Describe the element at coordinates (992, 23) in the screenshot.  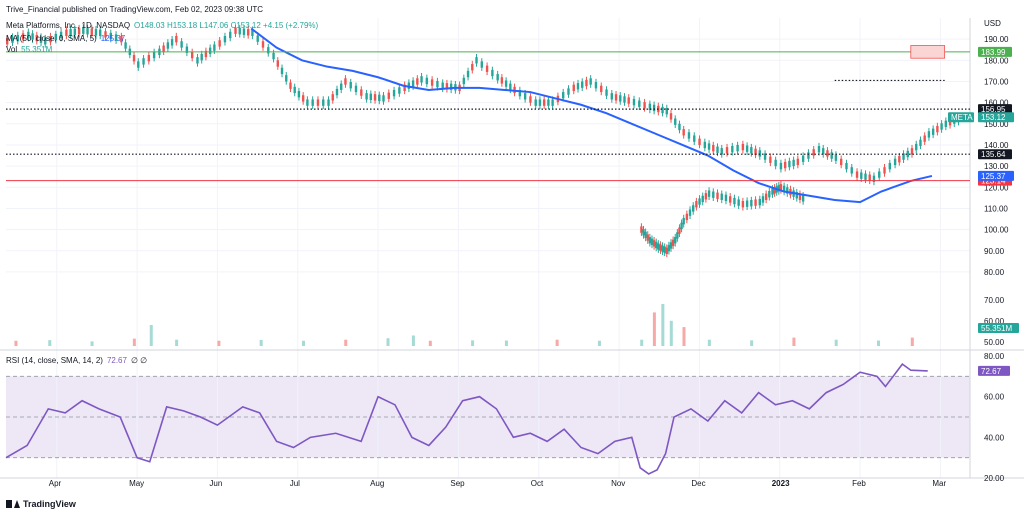
I see `currency-label: USD` at that location.